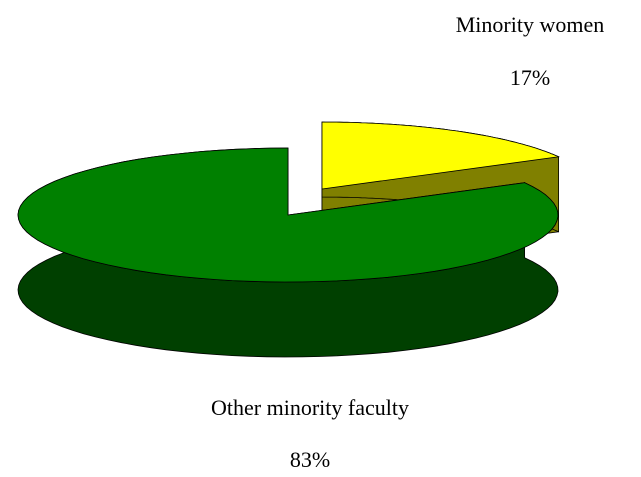 This screenshot has height=477, width=641. I want to click on slice-value-label: 17%, so click(530, 77).